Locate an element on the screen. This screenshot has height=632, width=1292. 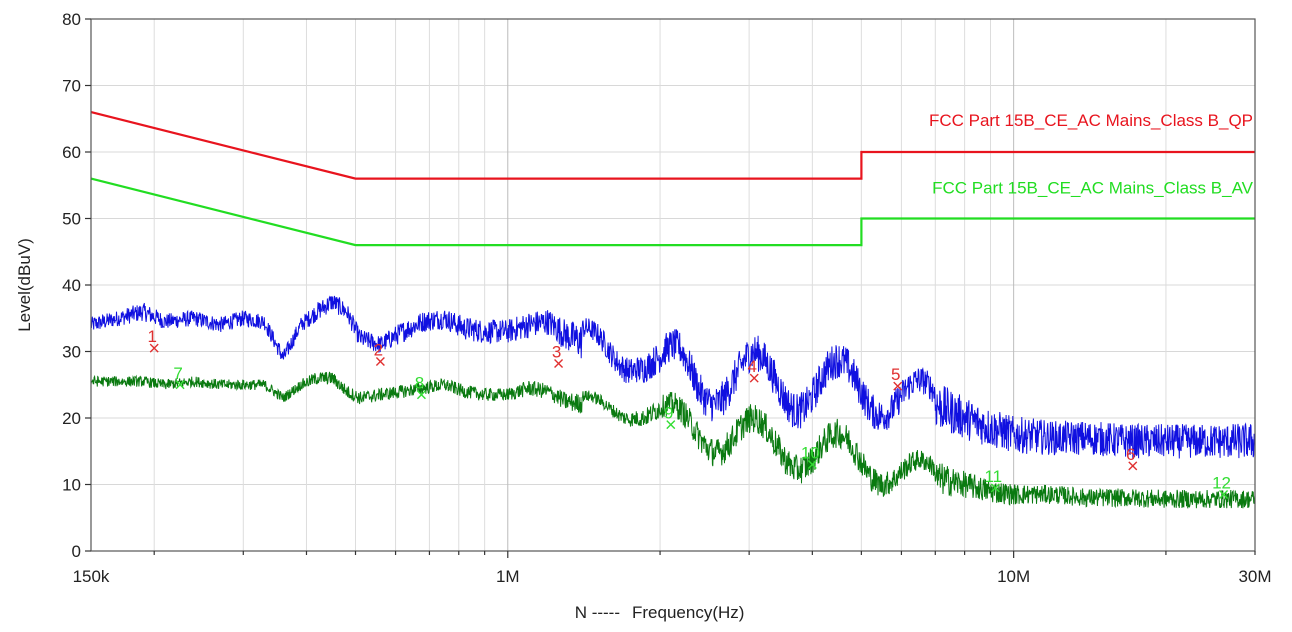
x-tick-label: 1M is located at coordinates (508, 576).